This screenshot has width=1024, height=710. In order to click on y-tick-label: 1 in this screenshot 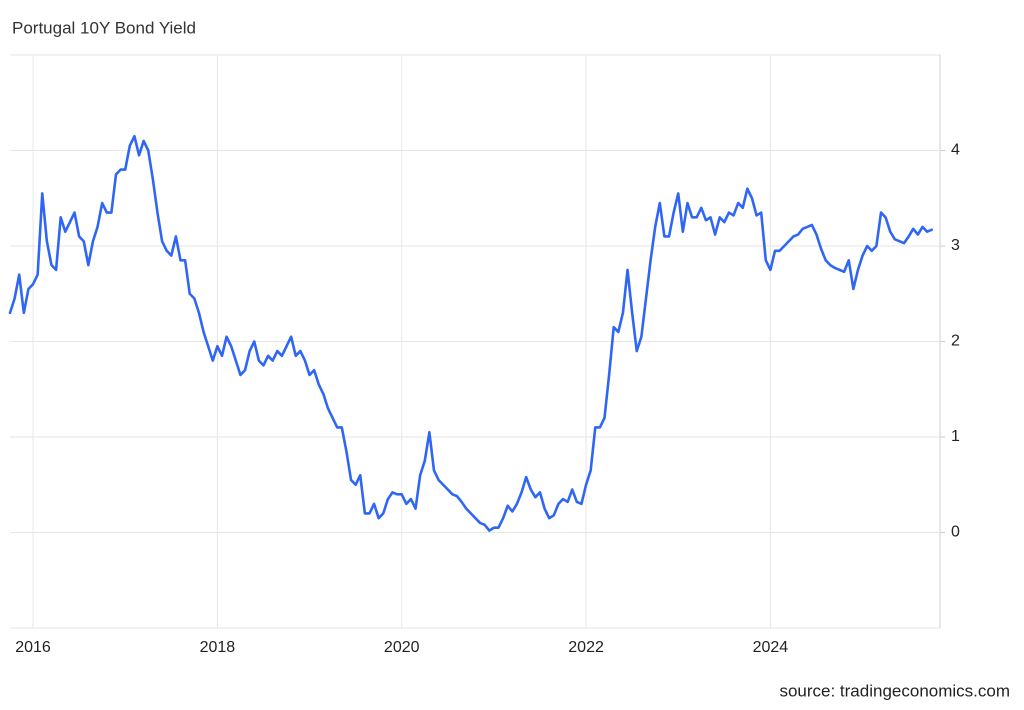, I will do `click(955, 436)`.